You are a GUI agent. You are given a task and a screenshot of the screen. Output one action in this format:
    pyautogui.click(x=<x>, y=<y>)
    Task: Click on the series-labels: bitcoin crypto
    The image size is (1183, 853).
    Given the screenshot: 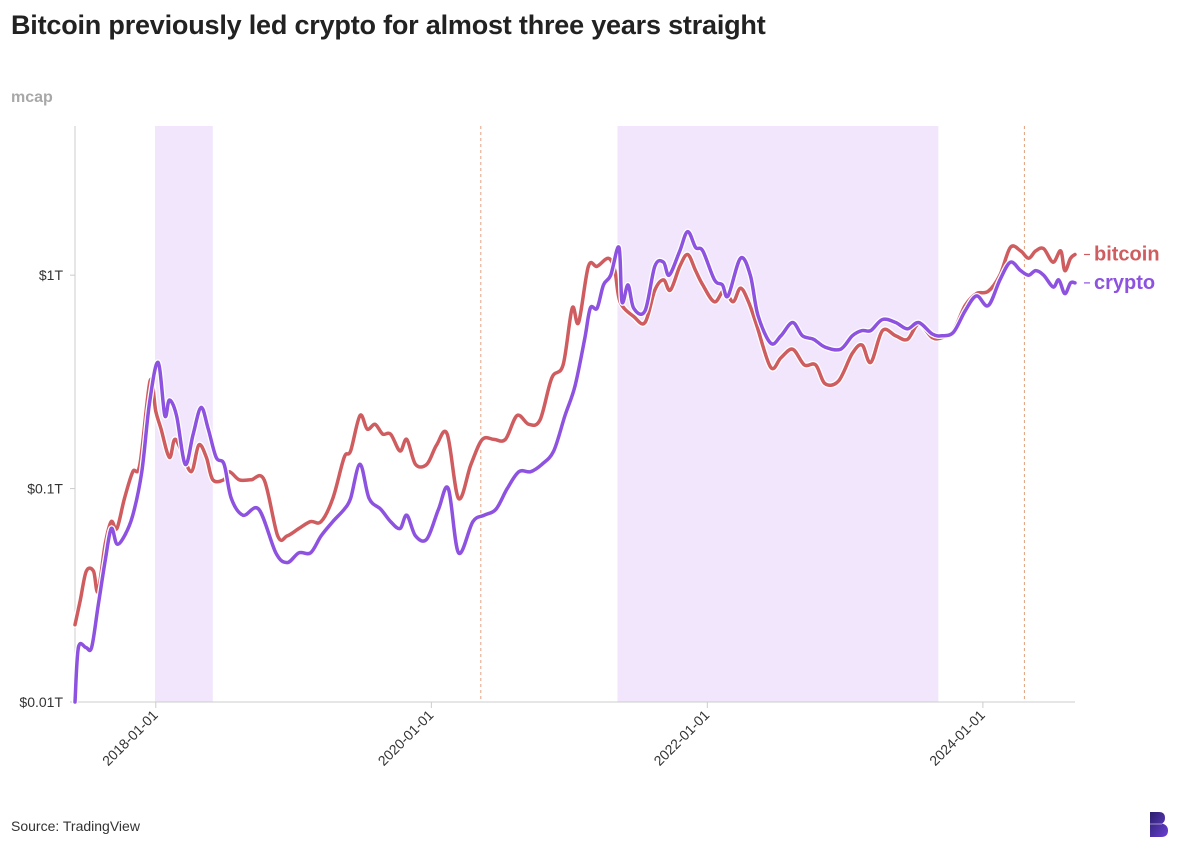 What is the action you would take?
    pyautogui.click(x=1122, y=268)
    